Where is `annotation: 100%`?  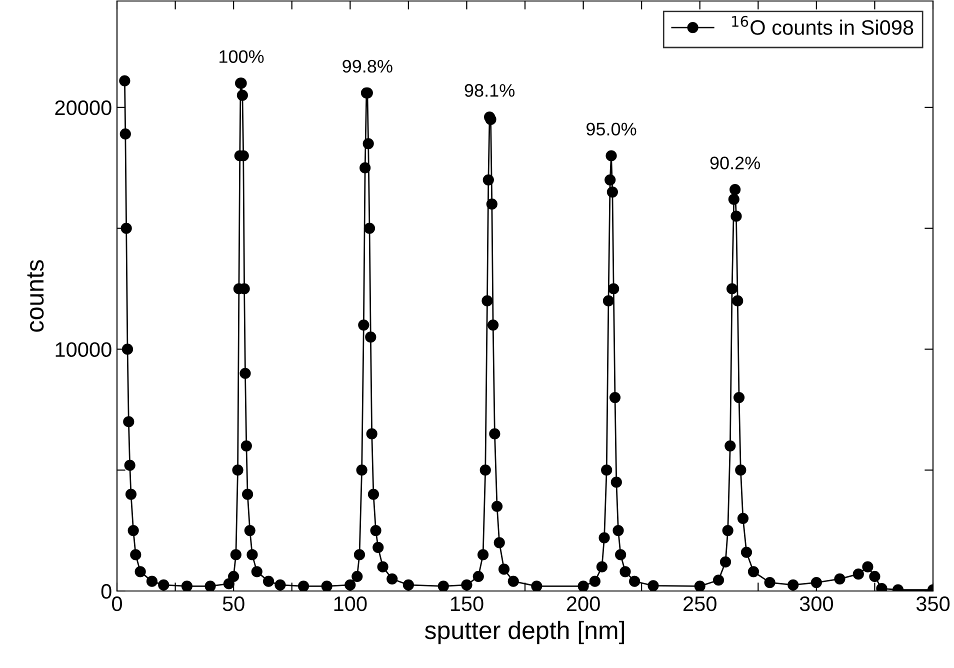
annotation: 100% is located at coordinates (242, 56).